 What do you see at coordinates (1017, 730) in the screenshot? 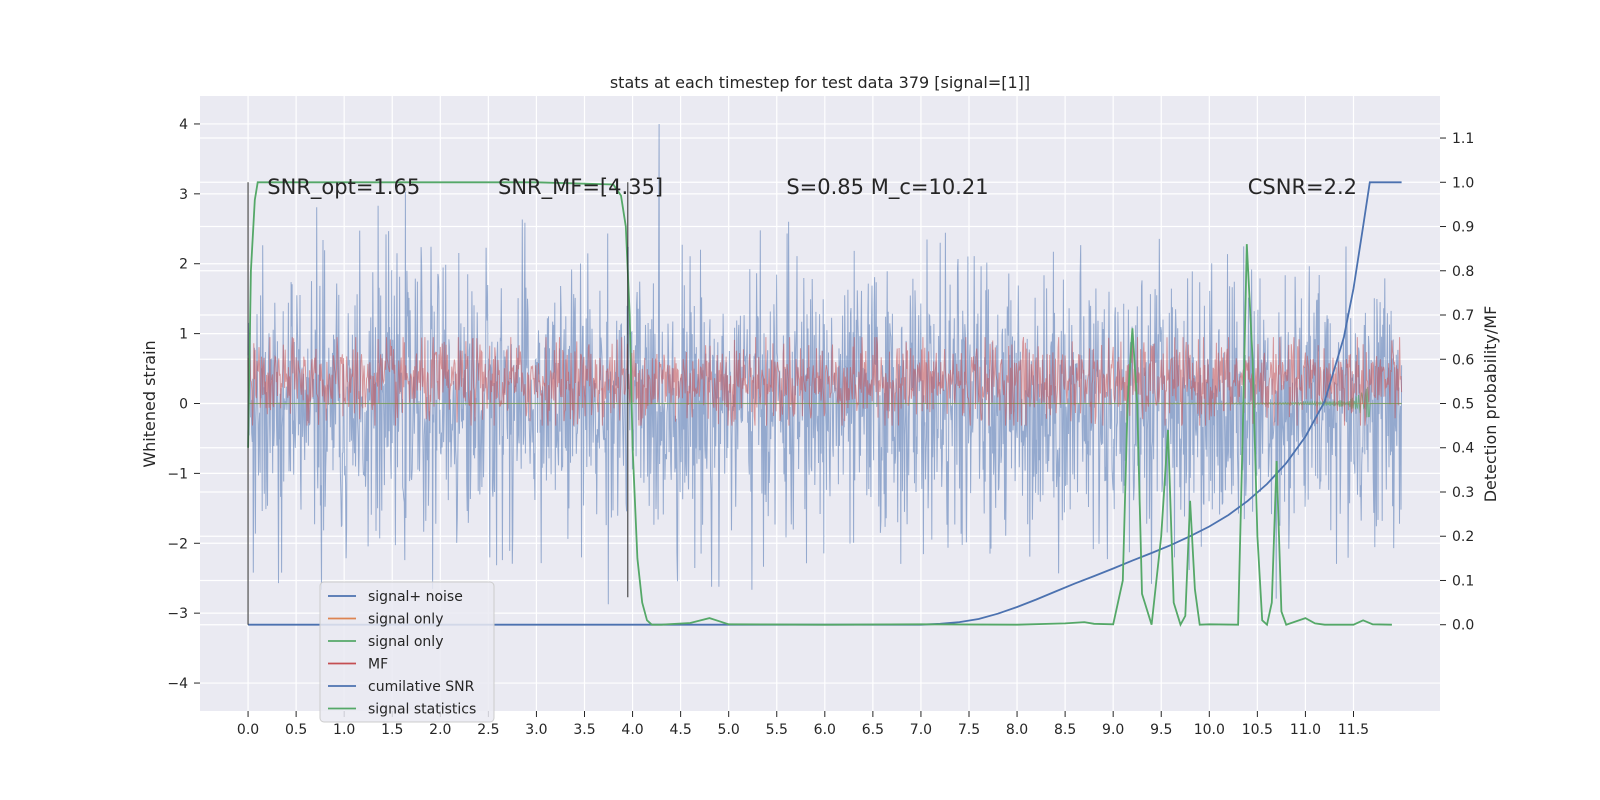
I see `x-tick-label: 8.0` at bounding box center [1017, 730].